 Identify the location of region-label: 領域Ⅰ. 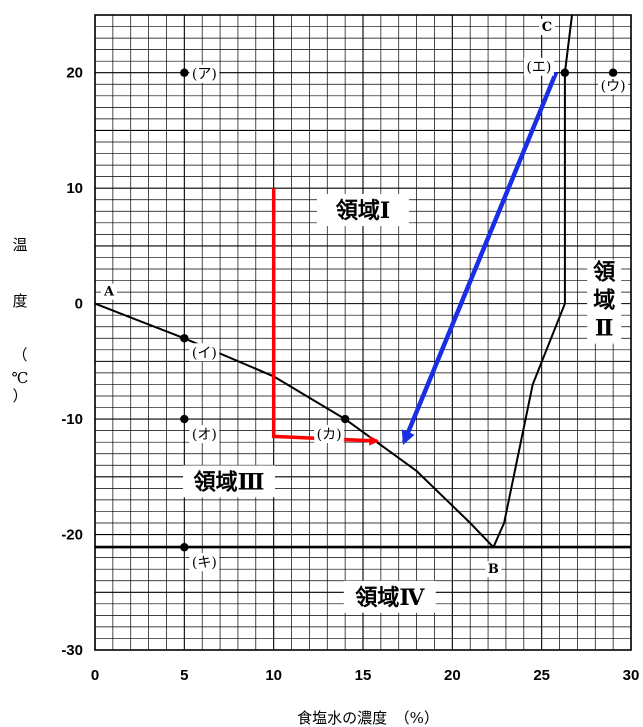
(363, 211).